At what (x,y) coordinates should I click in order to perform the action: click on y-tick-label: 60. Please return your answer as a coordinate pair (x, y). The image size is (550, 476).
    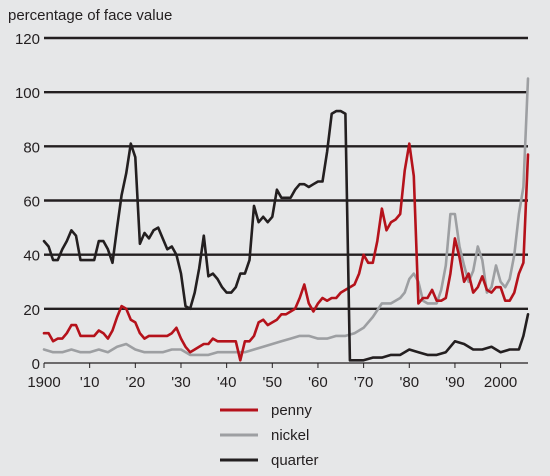
    Looking at the image, I should click on (31, 202).